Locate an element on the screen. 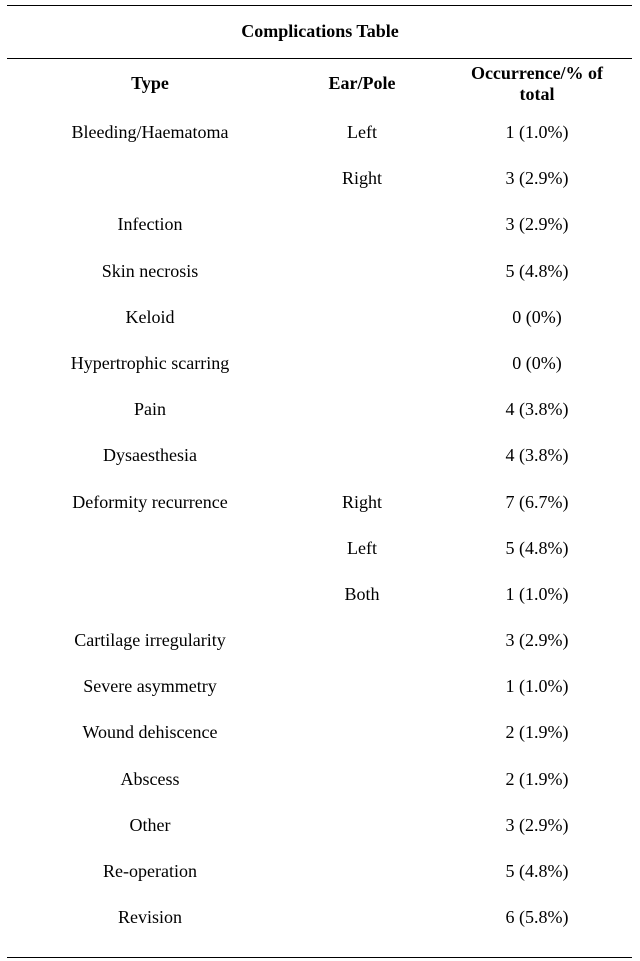 This screenshot has height=961, width=640. table-row: Both 1 (1.0%) is located at coordinates (320, 593).